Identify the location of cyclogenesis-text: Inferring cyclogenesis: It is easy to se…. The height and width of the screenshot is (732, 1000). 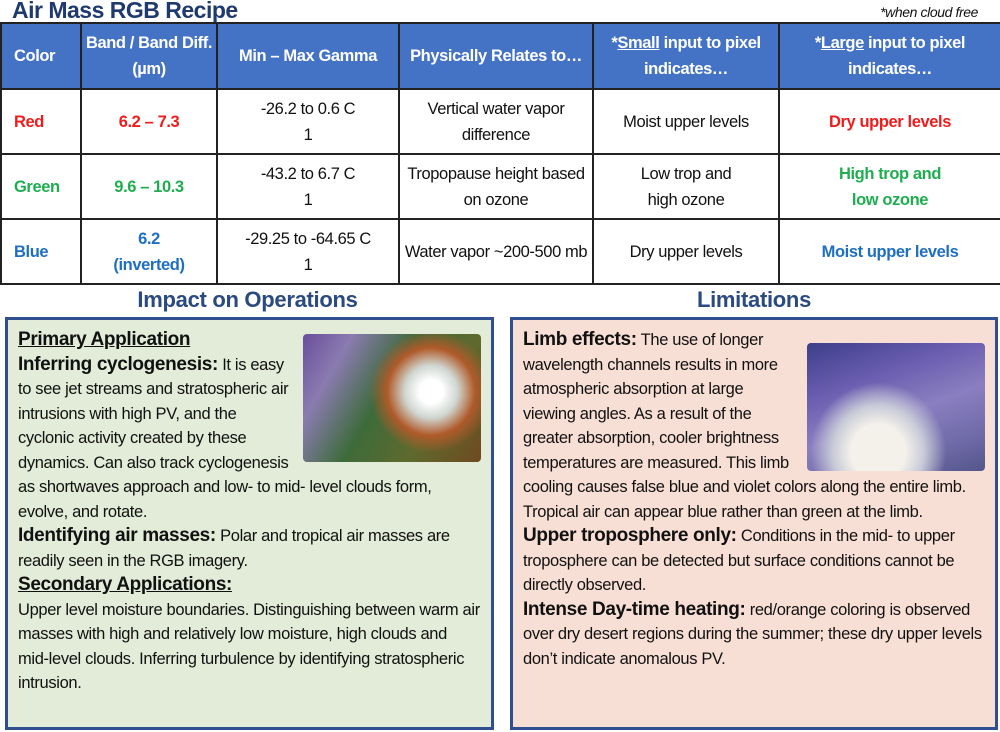
(225, 437).